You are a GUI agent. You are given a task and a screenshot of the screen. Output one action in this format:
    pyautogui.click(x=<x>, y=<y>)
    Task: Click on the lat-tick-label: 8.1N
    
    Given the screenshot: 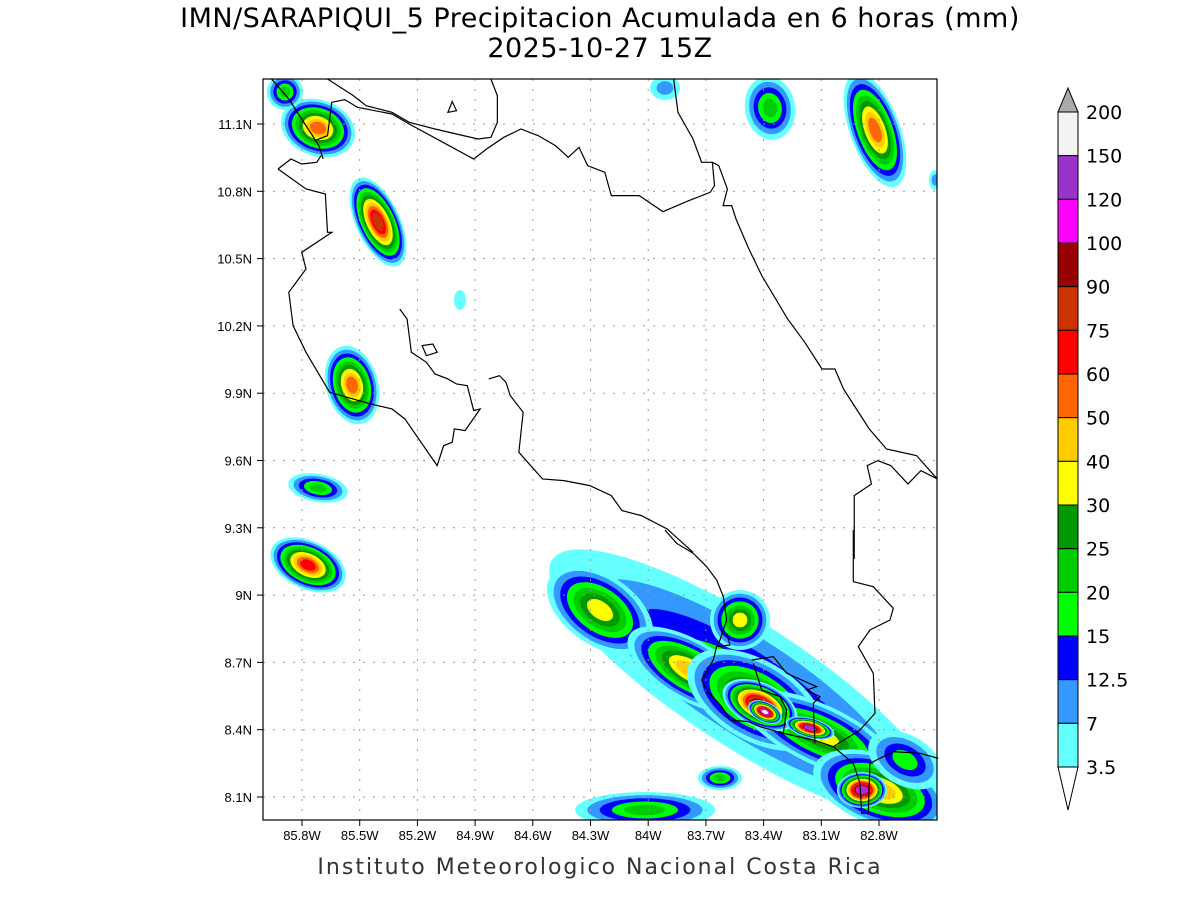 What is the action you would take?
    pyautogui.click(x=238, y=797)
    